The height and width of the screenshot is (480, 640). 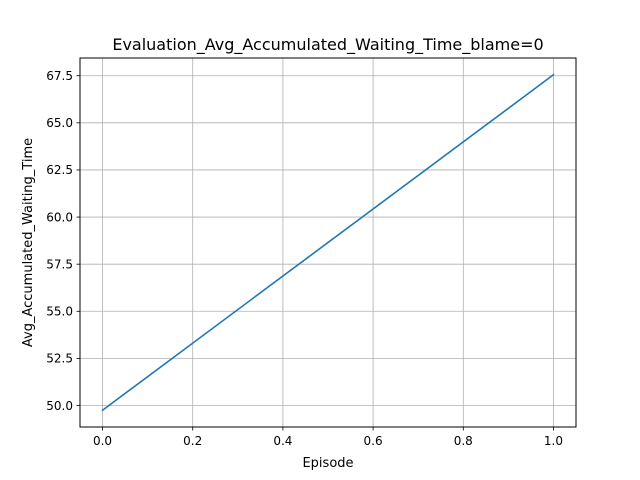 I want to click on x-axis-label: Episode, so click(x=327, y=463).